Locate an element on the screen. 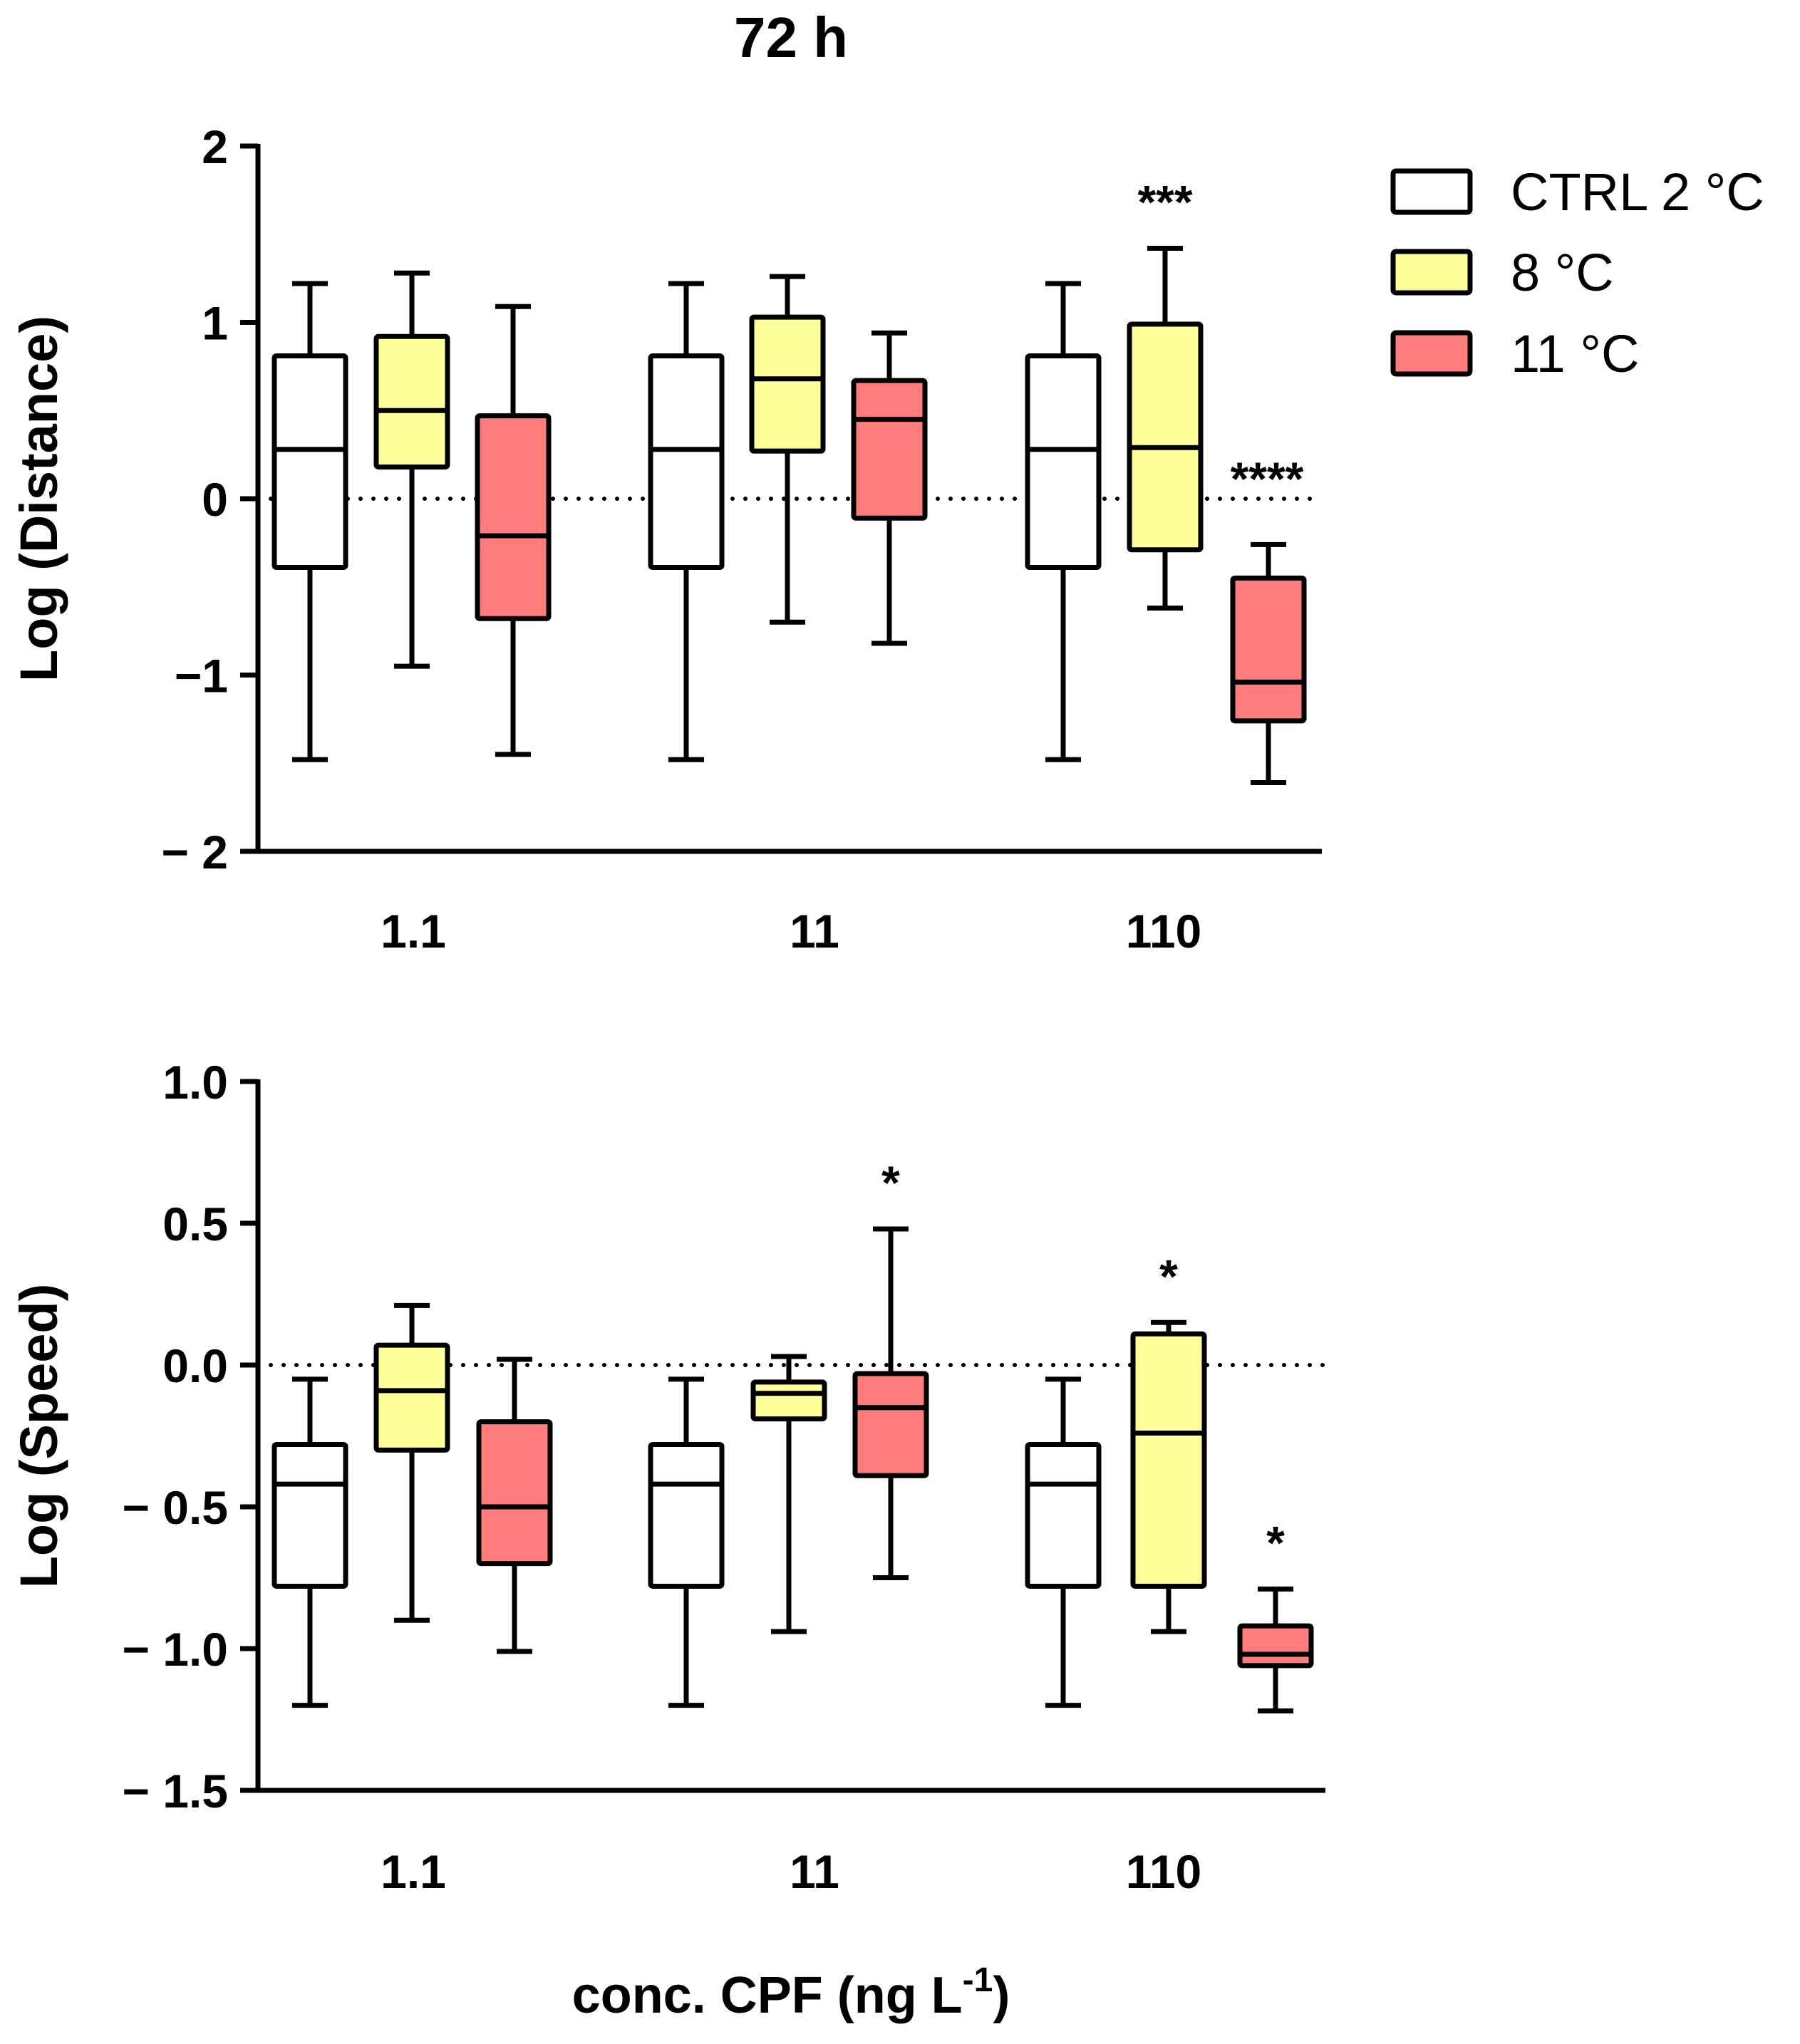 This screenshot has width=1800, height=2044. y-axis-label: Log (Distance) is located at coordinates (39, 499).